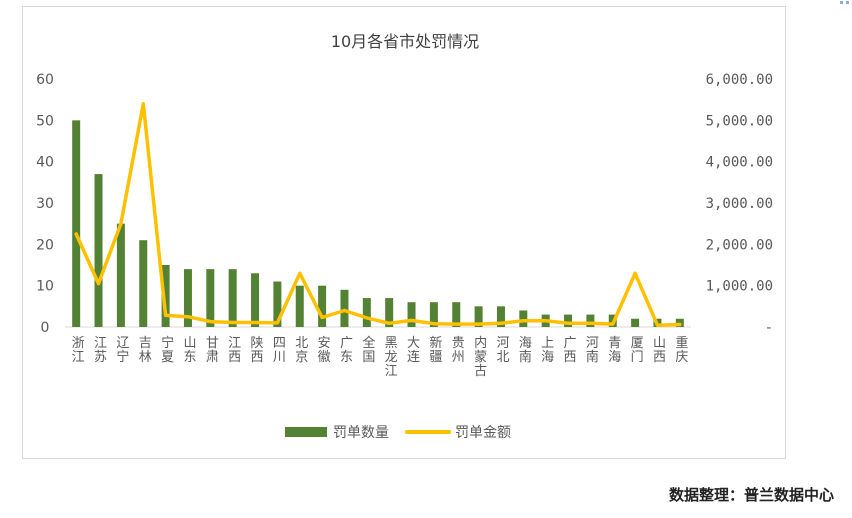 The image size is (852, 518). I want to click on legend-label-bar: 罚单数量, so click(361, 433).